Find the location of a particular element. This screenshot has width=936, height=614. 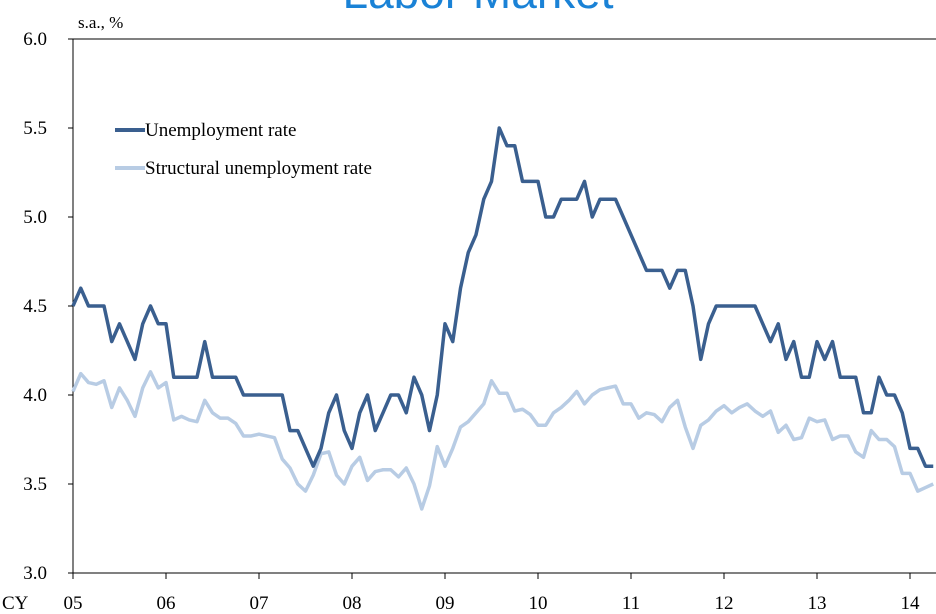

x-tick-label: 11 is located at coordinates (631, 603).